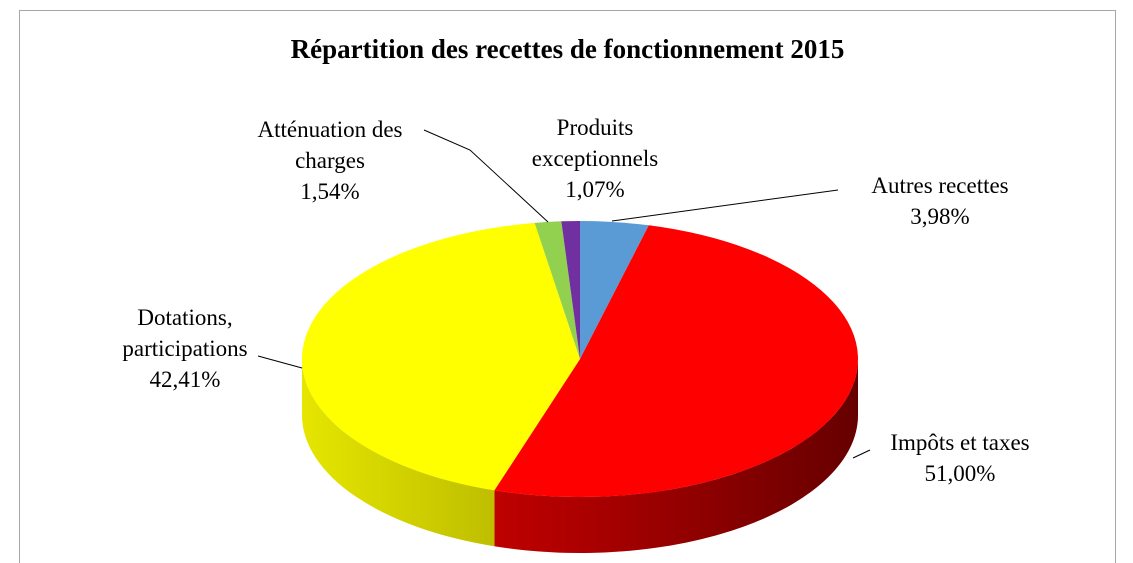 Image resolution: width=1133 pixels, height=563 pixels. What do you see at coordinates (330, 145) in the screenshot?
I see `label-name: Atténuation des charges` at bounding box center [330, 145].